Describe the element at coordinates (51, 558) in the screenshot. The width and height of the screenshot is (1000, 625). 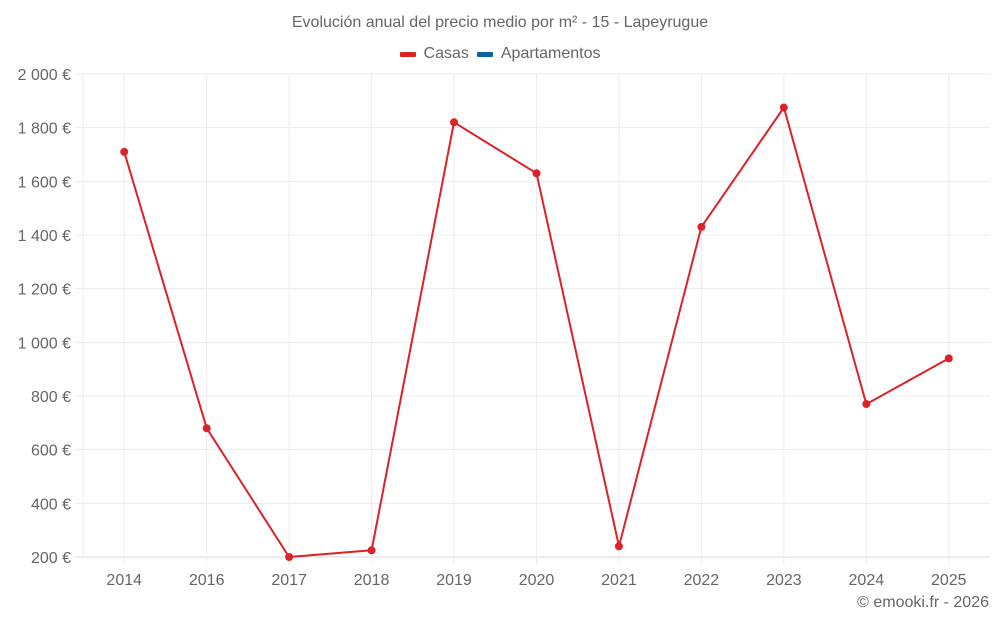
I see `y-tick-label: 200 €` at that location.